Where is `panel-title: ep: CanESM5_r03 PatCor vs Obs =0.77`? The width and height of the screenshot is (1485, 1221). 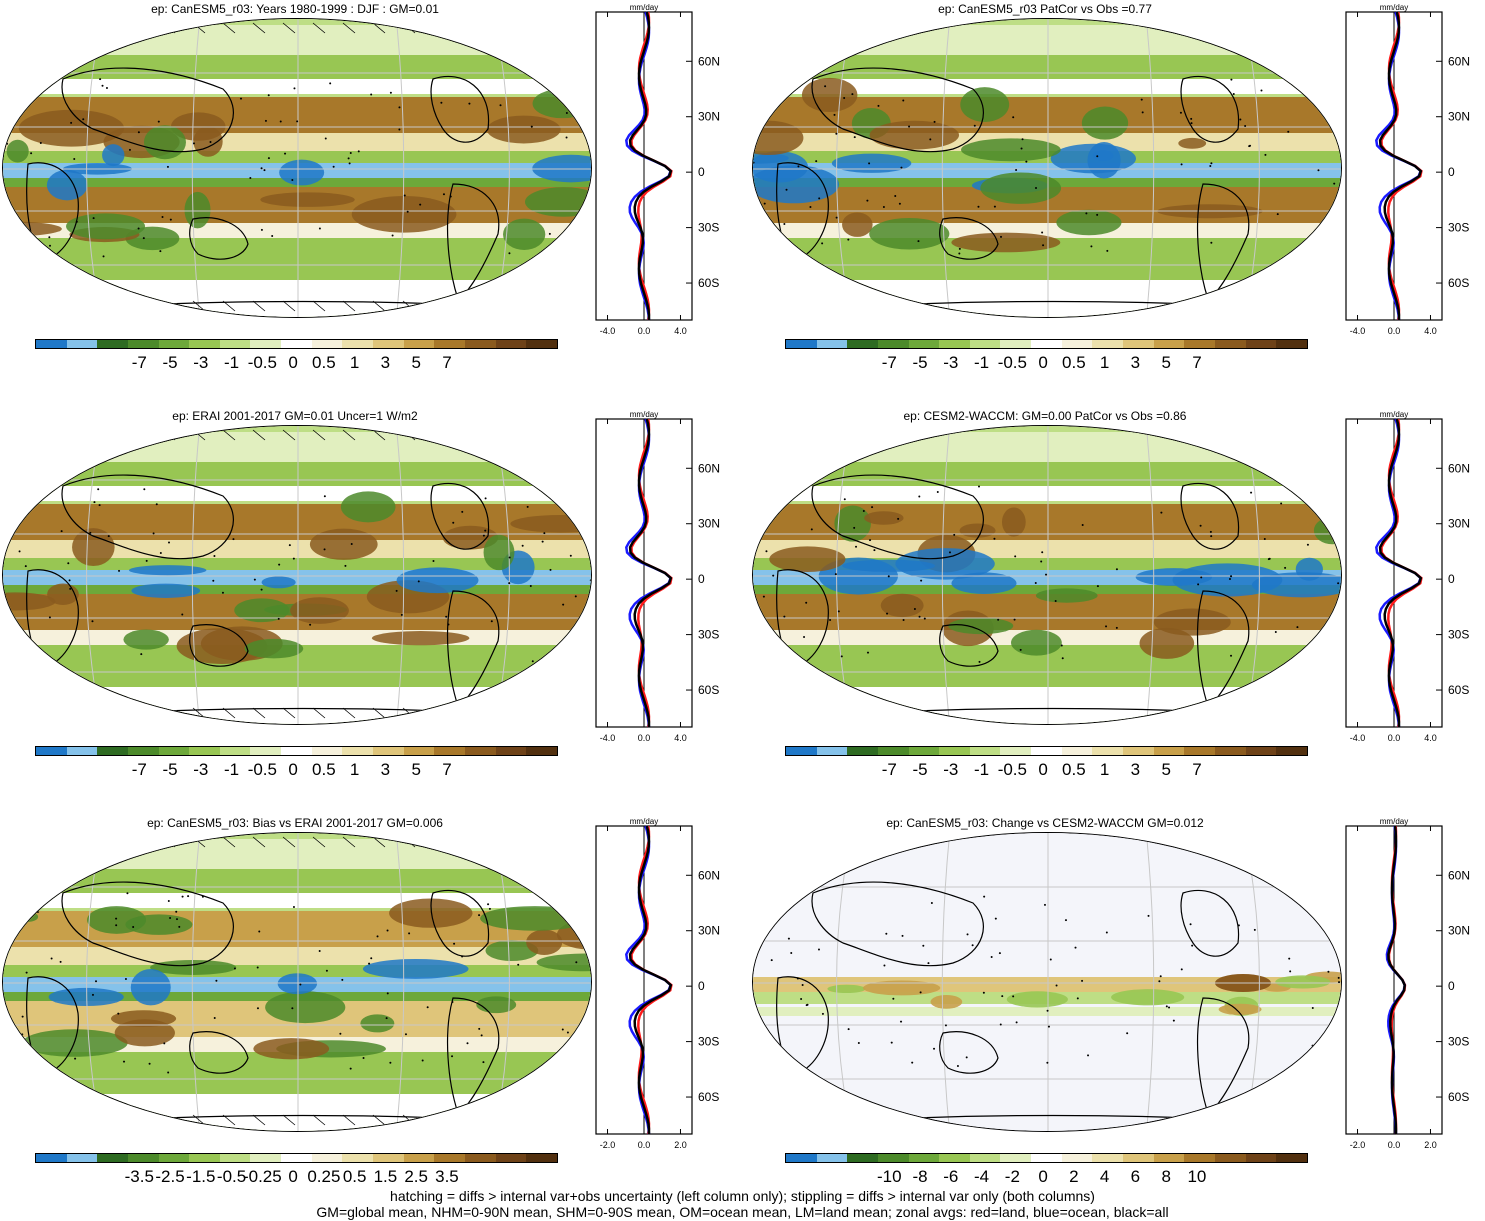 panel-title: ep: CanESM5_r03 PatCor vs Obs =0.77 is located at coordinates (1045, 9).